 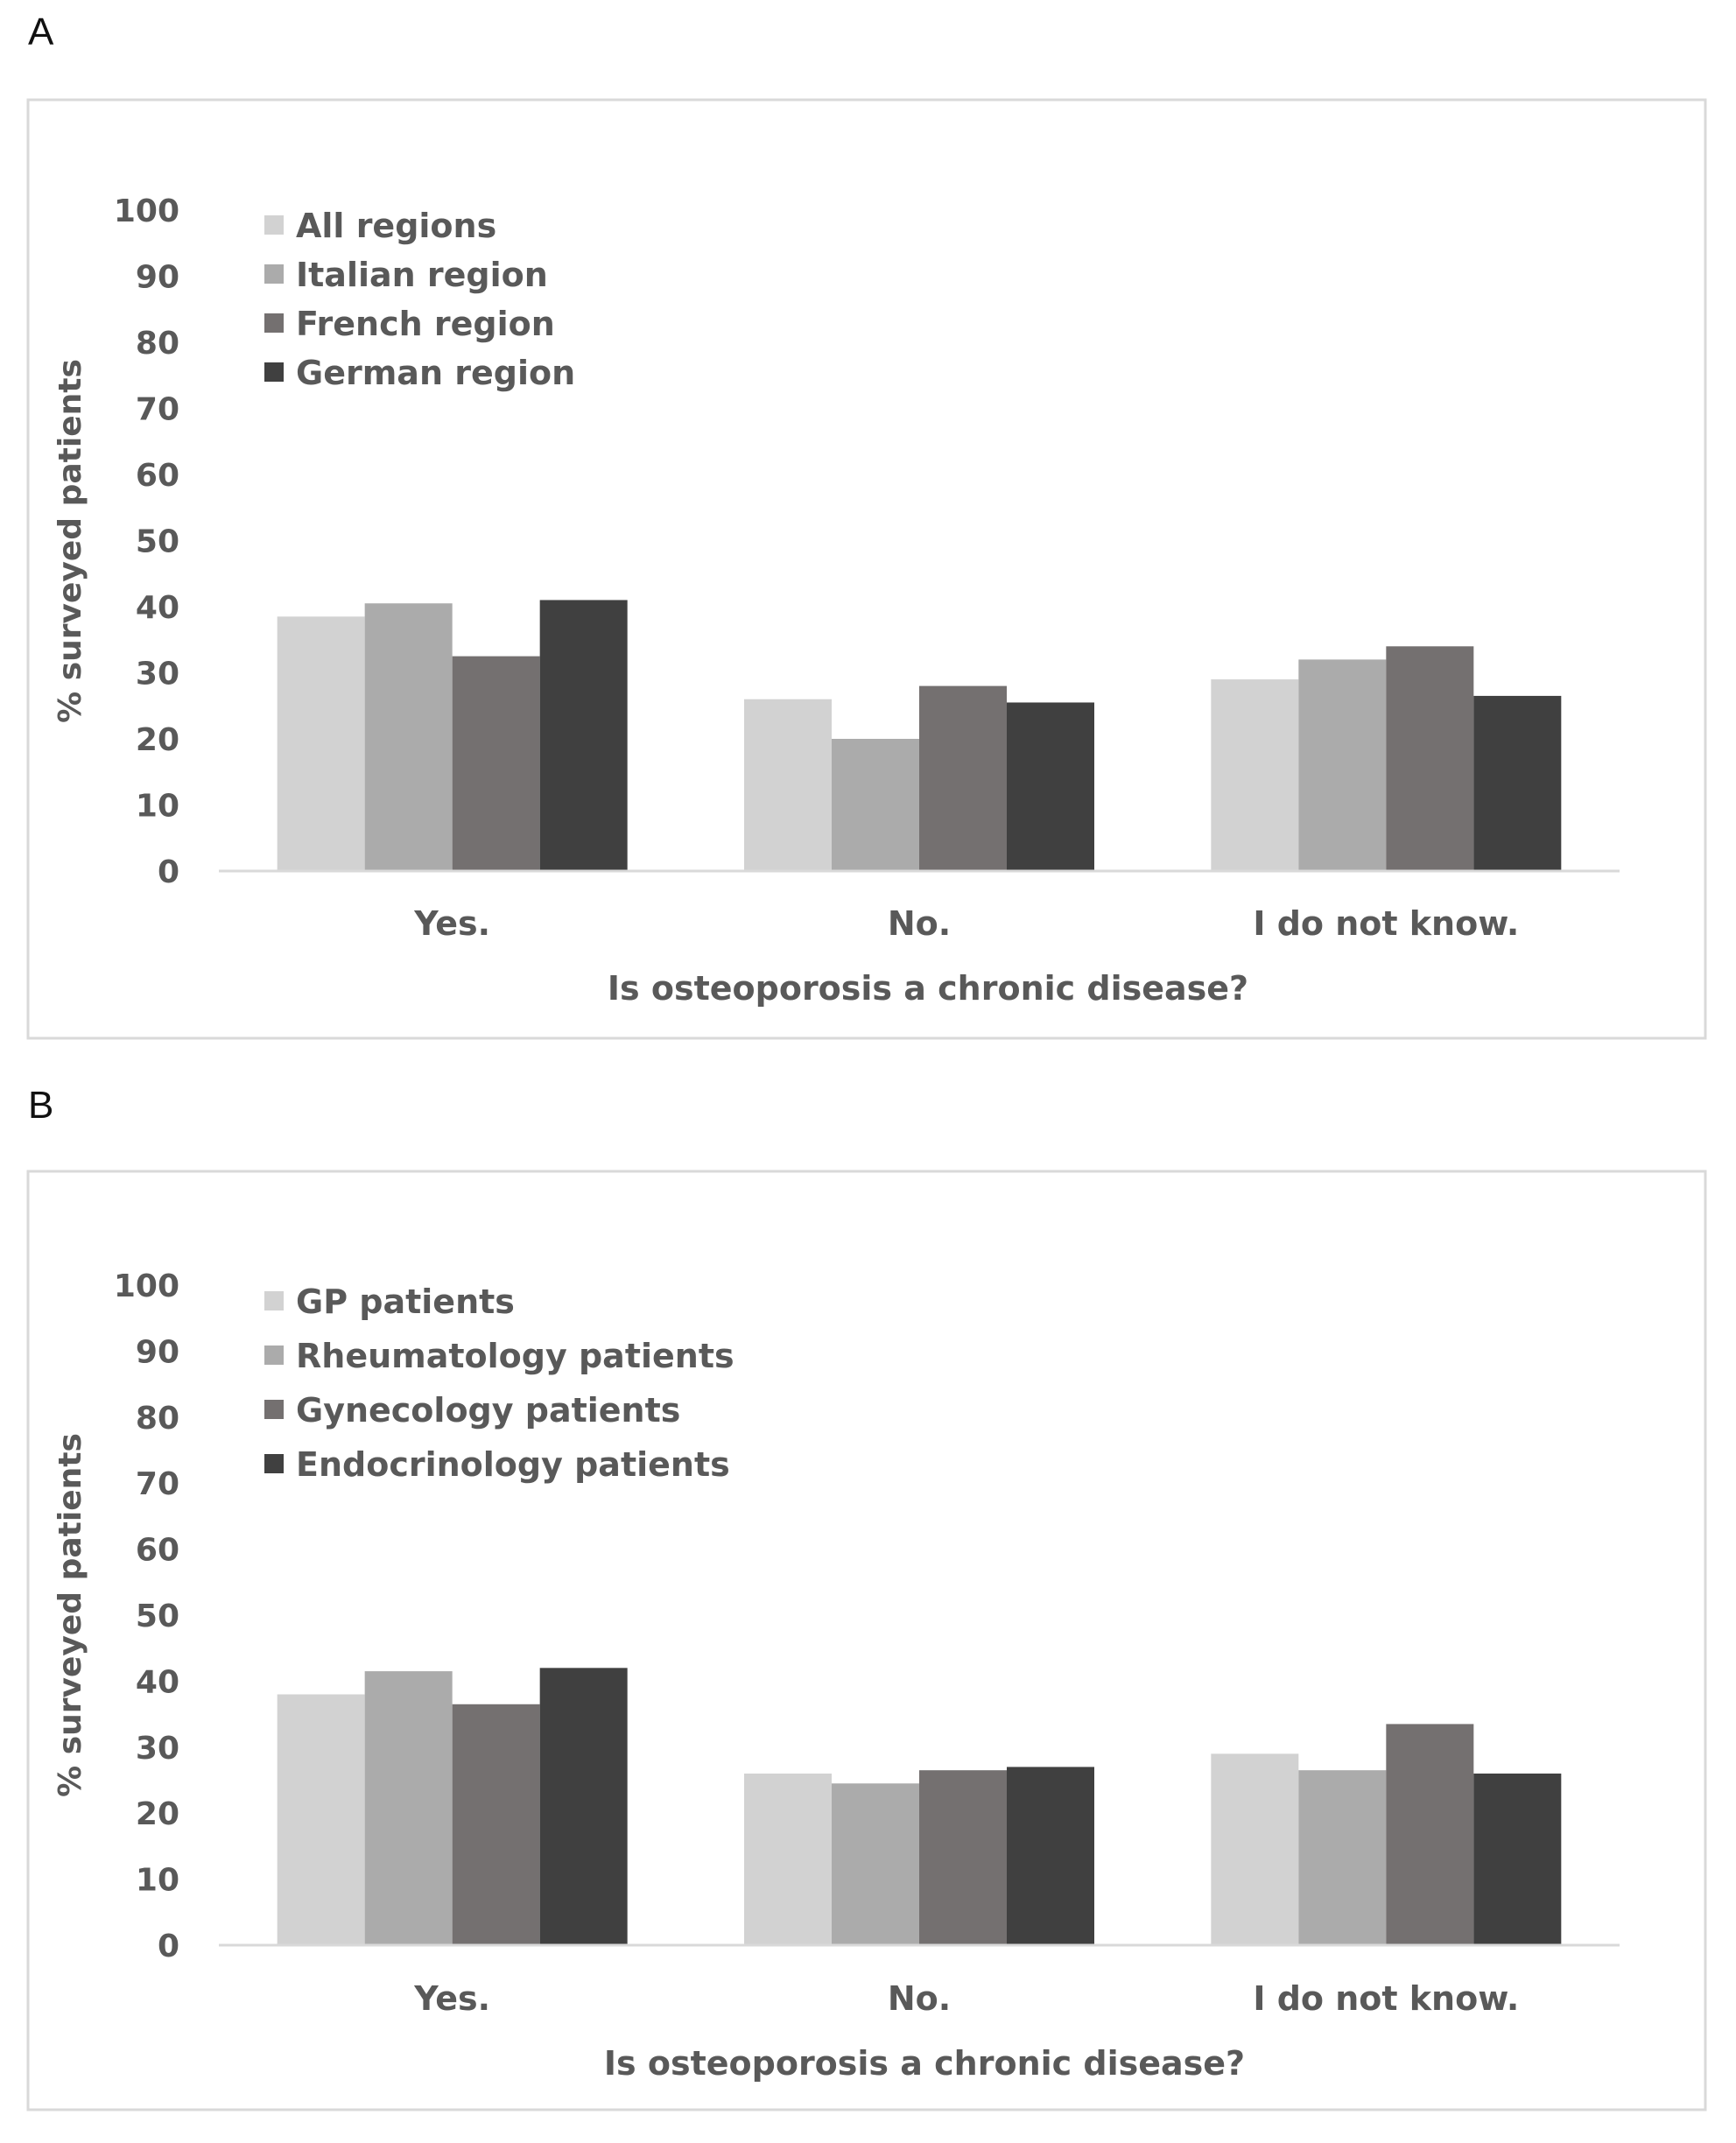 I want to click on chart-b-y-tick-label: 0, so click(x=168, y=1946).